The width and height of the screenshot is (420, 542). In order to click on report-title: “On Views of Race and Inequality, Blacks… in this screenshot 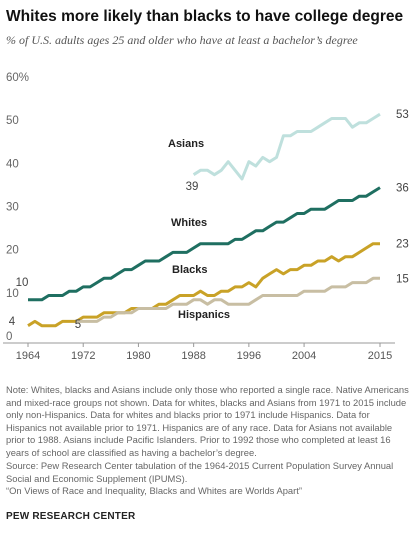, I will do `click(154, 490)`.